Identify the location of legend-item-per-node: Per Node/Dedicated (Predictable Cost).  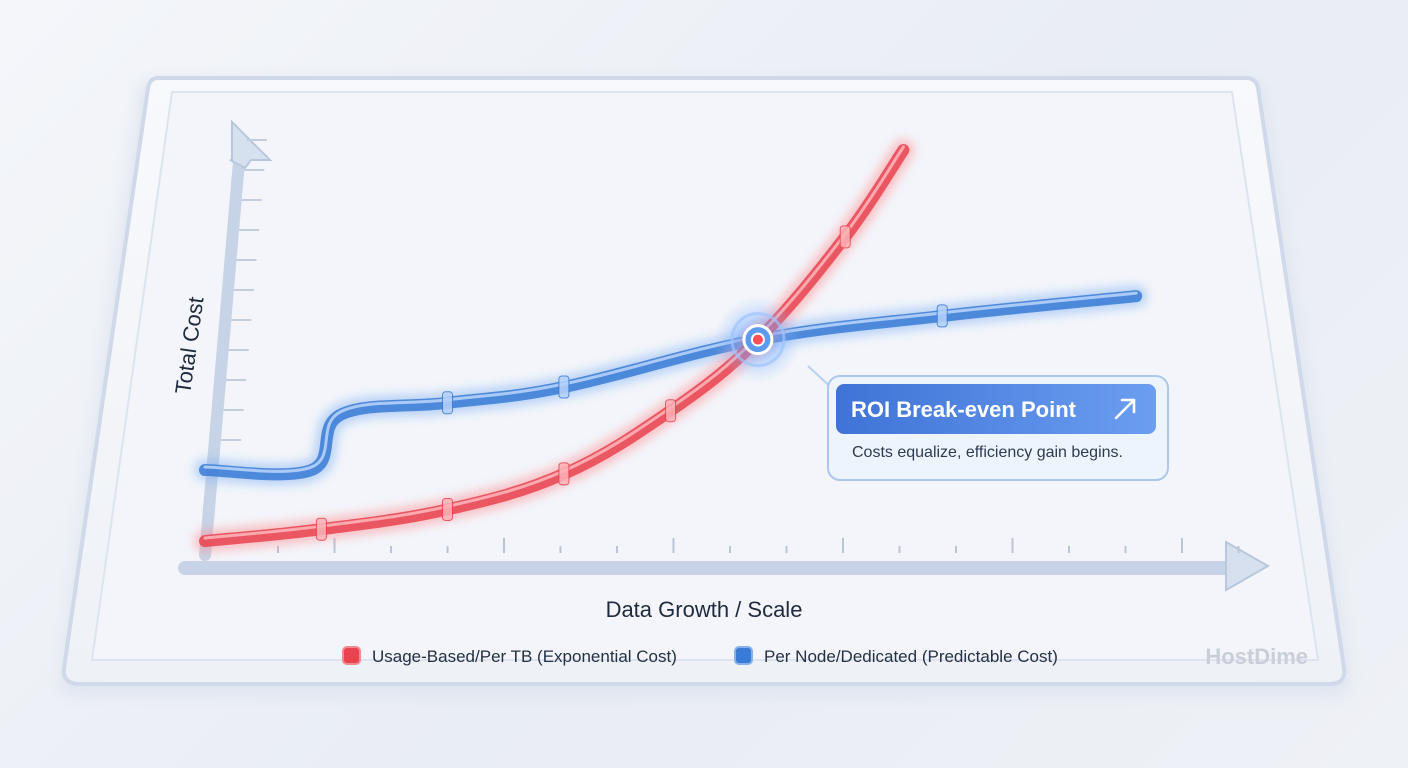
(896, 656).